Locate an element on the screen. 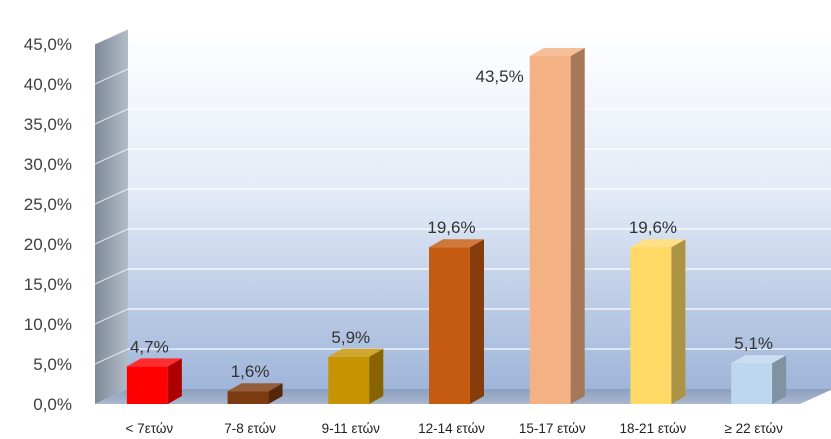  x-category-label: 18-21 ετών is located at coordinates (653, 428).